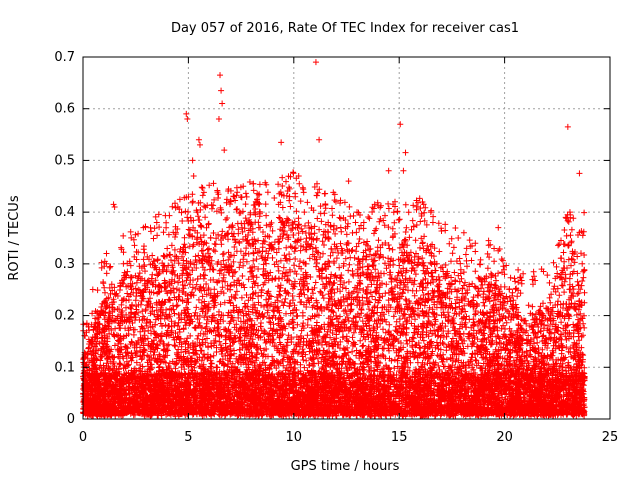  I want to click on x-tick-label: 0, so click(83, 437).